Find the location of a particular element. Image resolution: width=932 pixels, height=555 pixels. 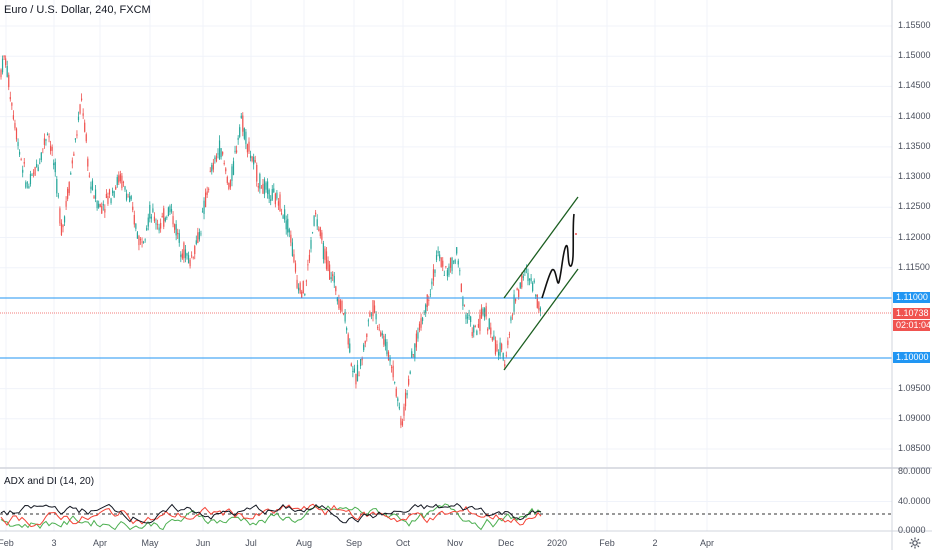

di-plus-line is located at coordinates (271, 517).